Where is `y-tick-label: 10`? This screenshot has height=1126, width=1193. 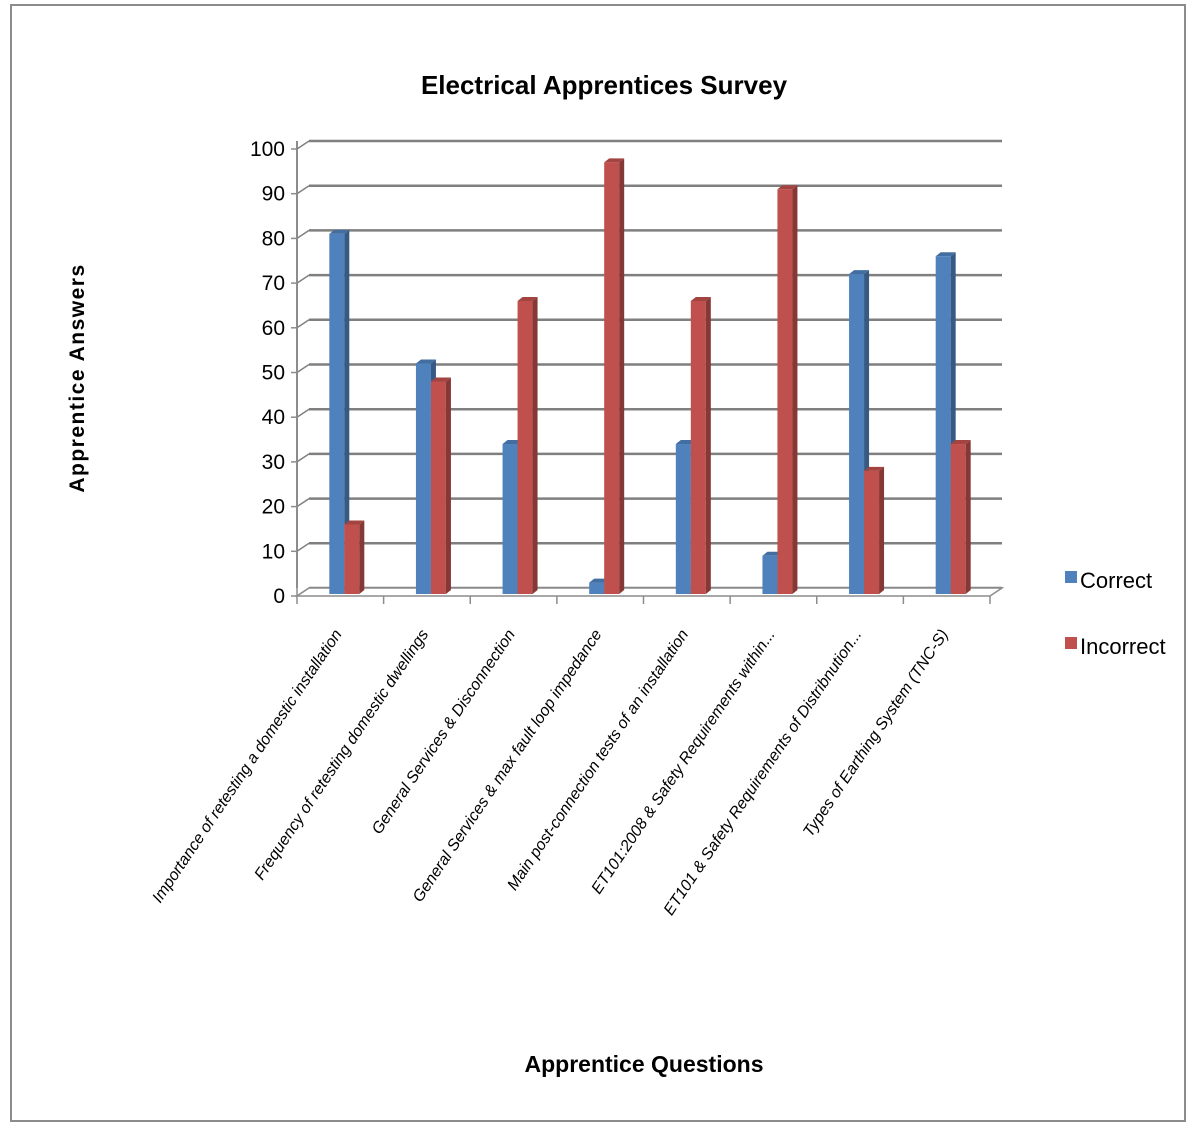
y-tick-label: 10 is located at coordinates (273, 551).